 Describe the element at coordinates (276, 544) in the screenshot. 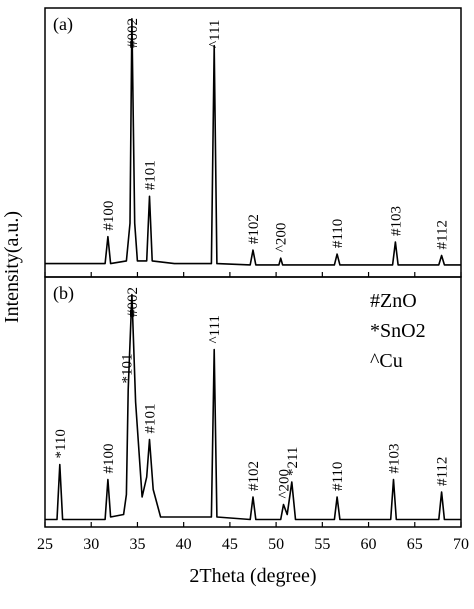

I see `x-tick-label: 50` at that location.